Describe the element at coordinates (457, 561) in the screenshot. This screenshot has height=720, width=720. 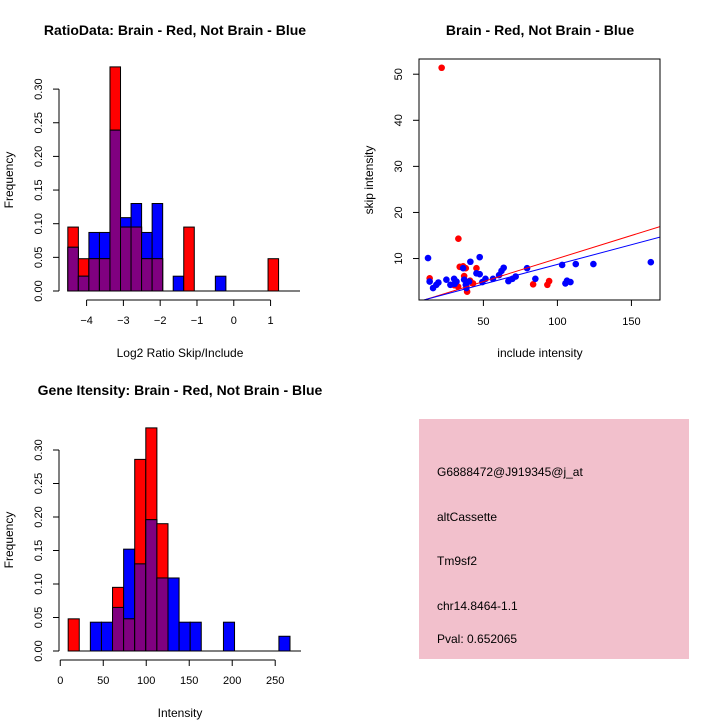
I see `gene-name: Tm9sf2` at that location.